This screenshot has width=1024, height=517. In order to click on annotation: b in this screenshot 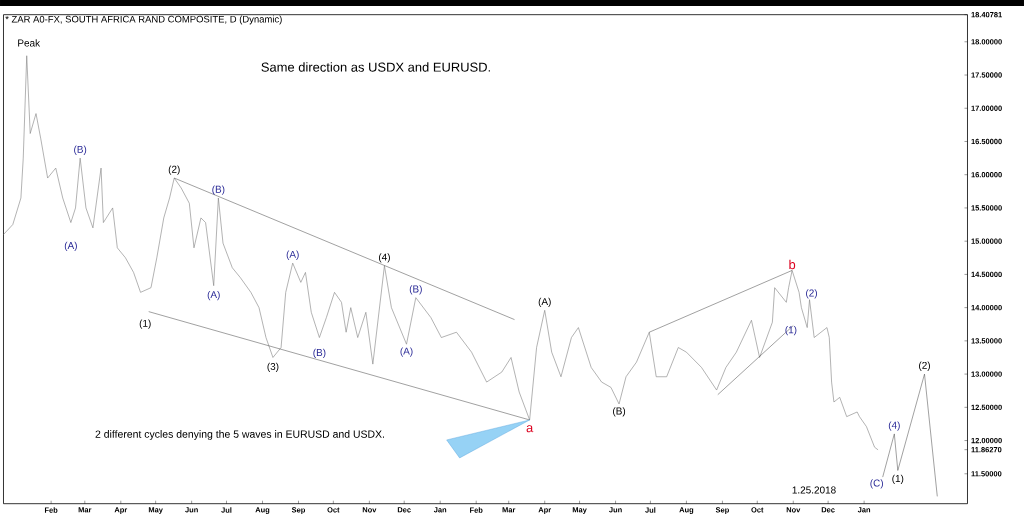, I will do `click(792, 264)`.